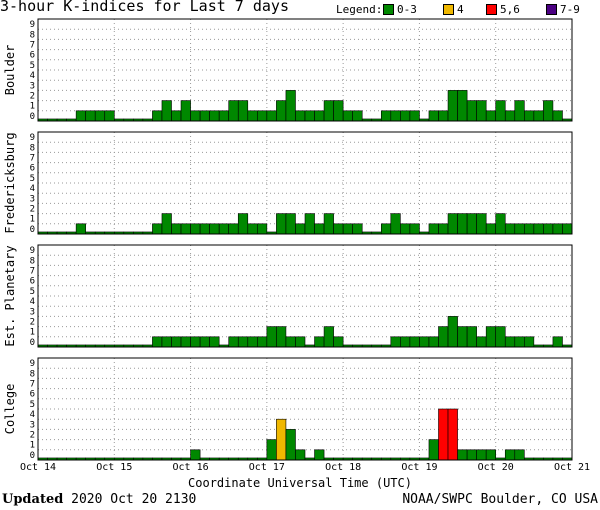  What do you see at coordinates (460, 9) in the screenshot?
I see `legend-item-label: 4` at bounding box center [460, 9].